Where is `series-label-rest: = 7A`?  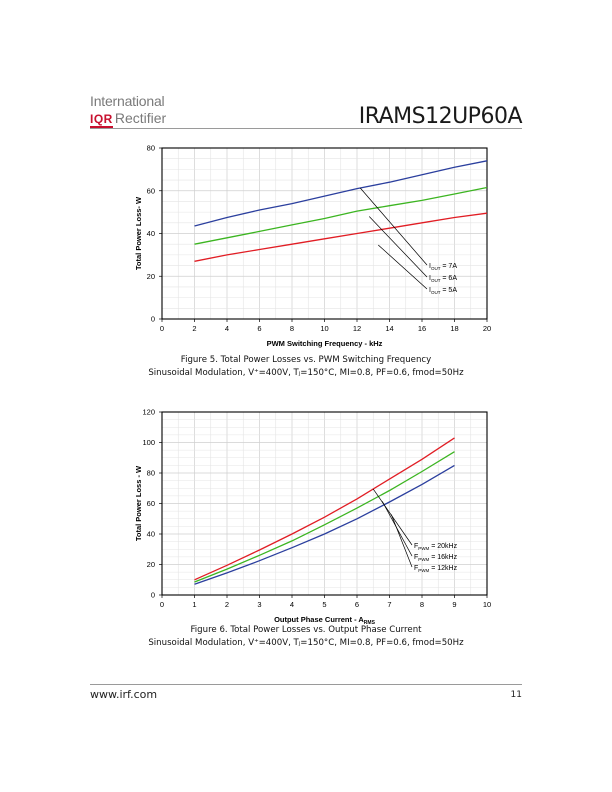
series-label-rest: = 7A is located at coordinates (448, 266).